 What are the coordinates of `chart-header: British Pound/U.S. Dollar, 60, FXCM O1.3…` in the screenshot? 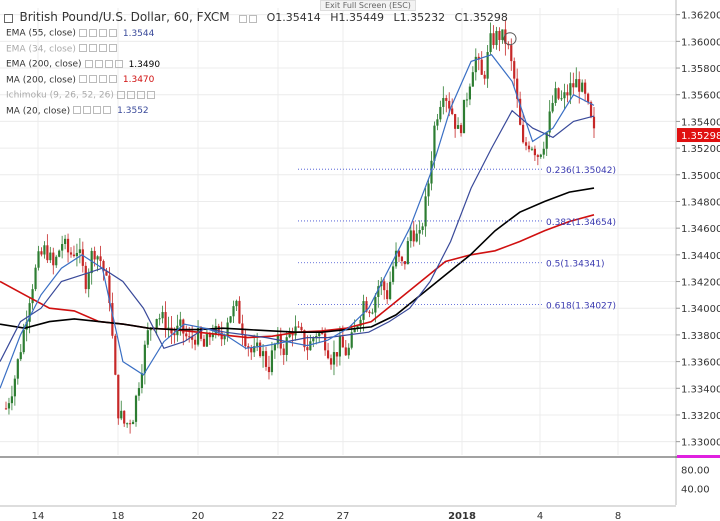 It's located at (256, 17).